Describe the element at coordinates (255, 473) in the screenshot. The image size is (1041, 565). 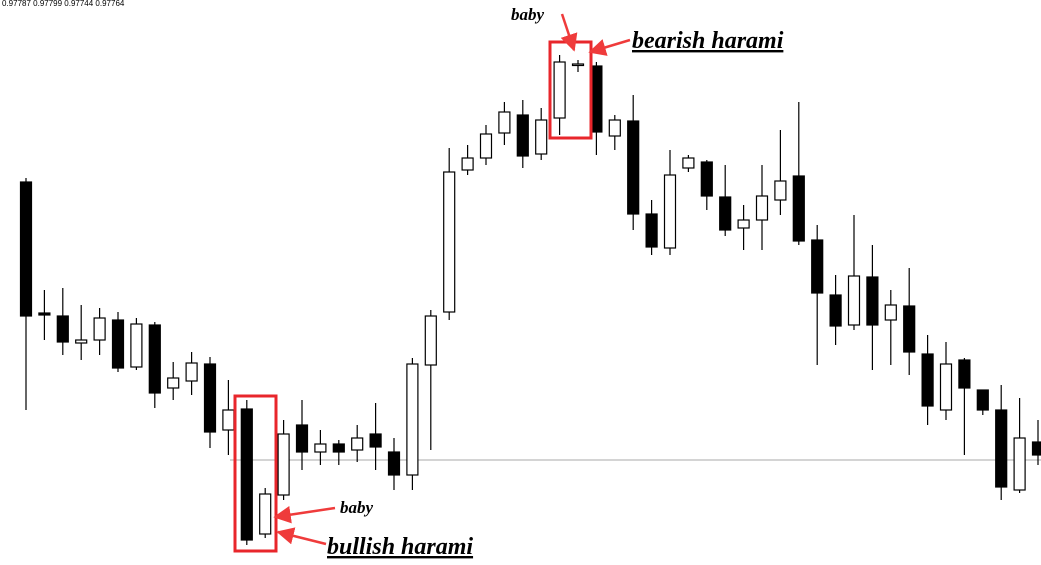
I see `highlight-box` at that location.